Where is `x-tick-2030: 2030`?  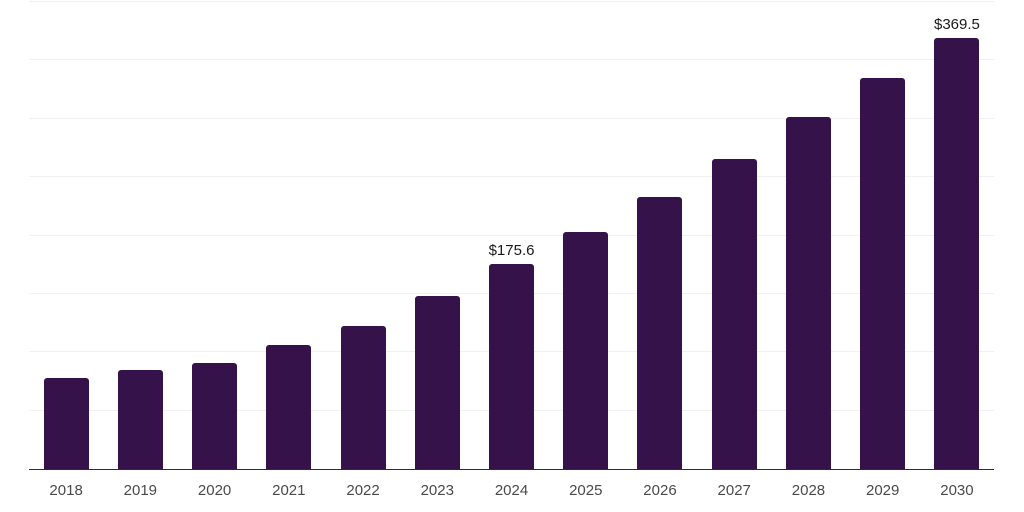
x-tick-2030: 2030 is located at coordinates (957, 490).